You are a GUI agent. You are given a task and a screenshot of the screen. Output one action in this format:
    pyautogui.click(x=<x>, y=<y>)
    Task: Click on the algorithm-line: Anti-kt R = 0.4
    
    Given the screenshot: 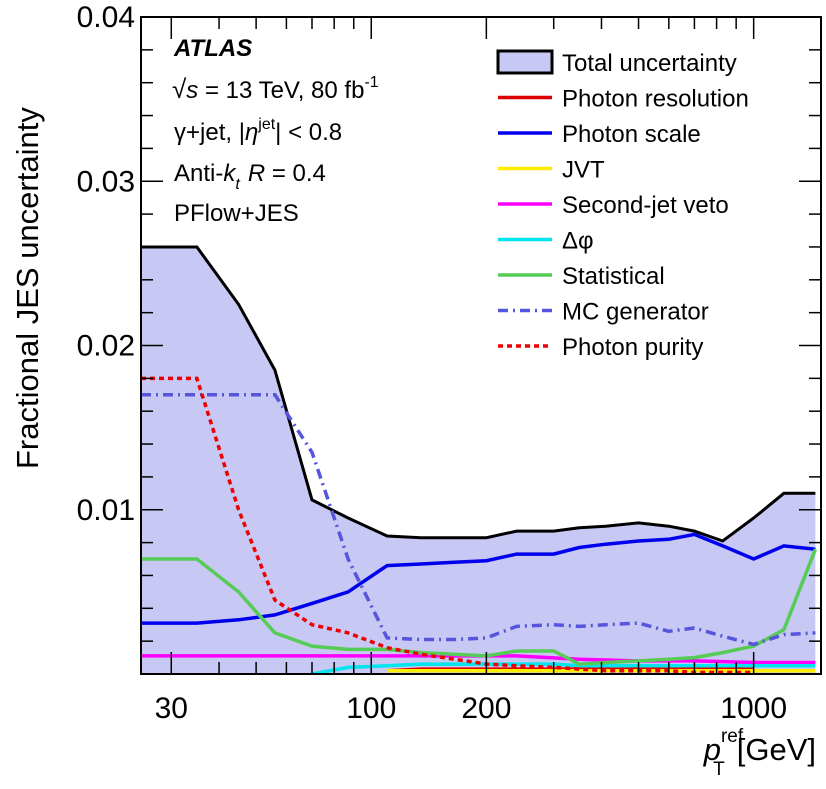 What is the action you would take?
    pyautogui.click(x=250, y=176)
    